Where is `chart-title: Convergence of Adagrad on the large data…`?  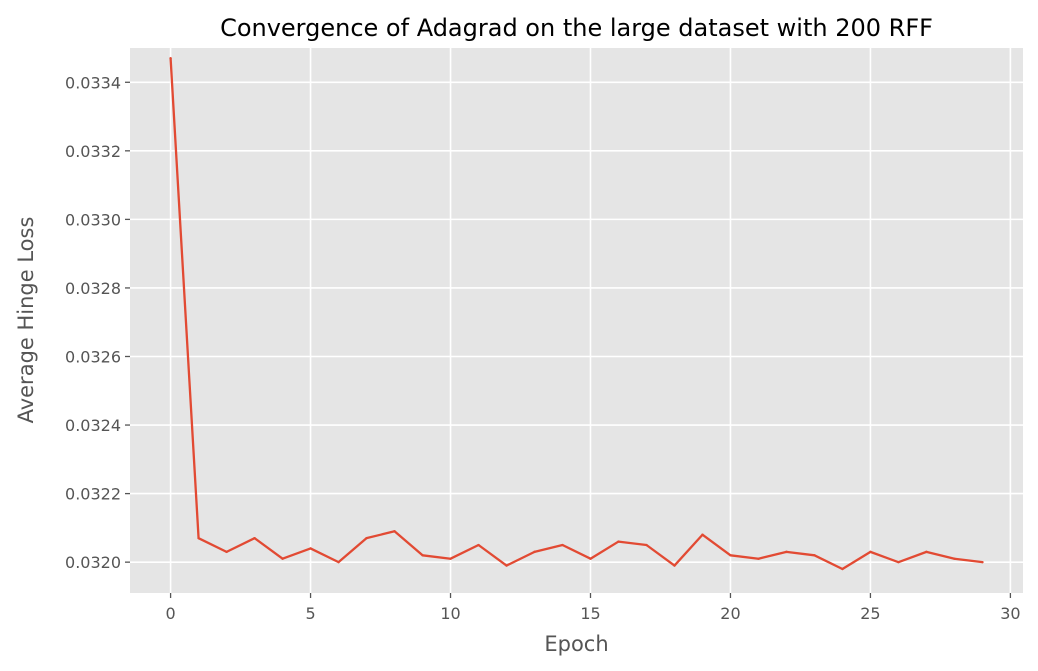 chart-title: Convergence of Adagrad on the large data… is located at coordinates (576, 28).